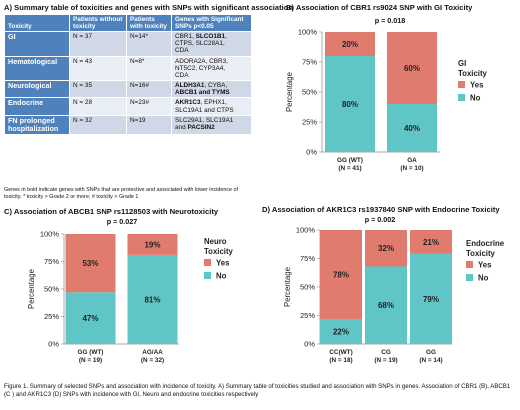 The image size is (520, 410). I want to click on header-with: Patients with toxicity, so click(149, 23).